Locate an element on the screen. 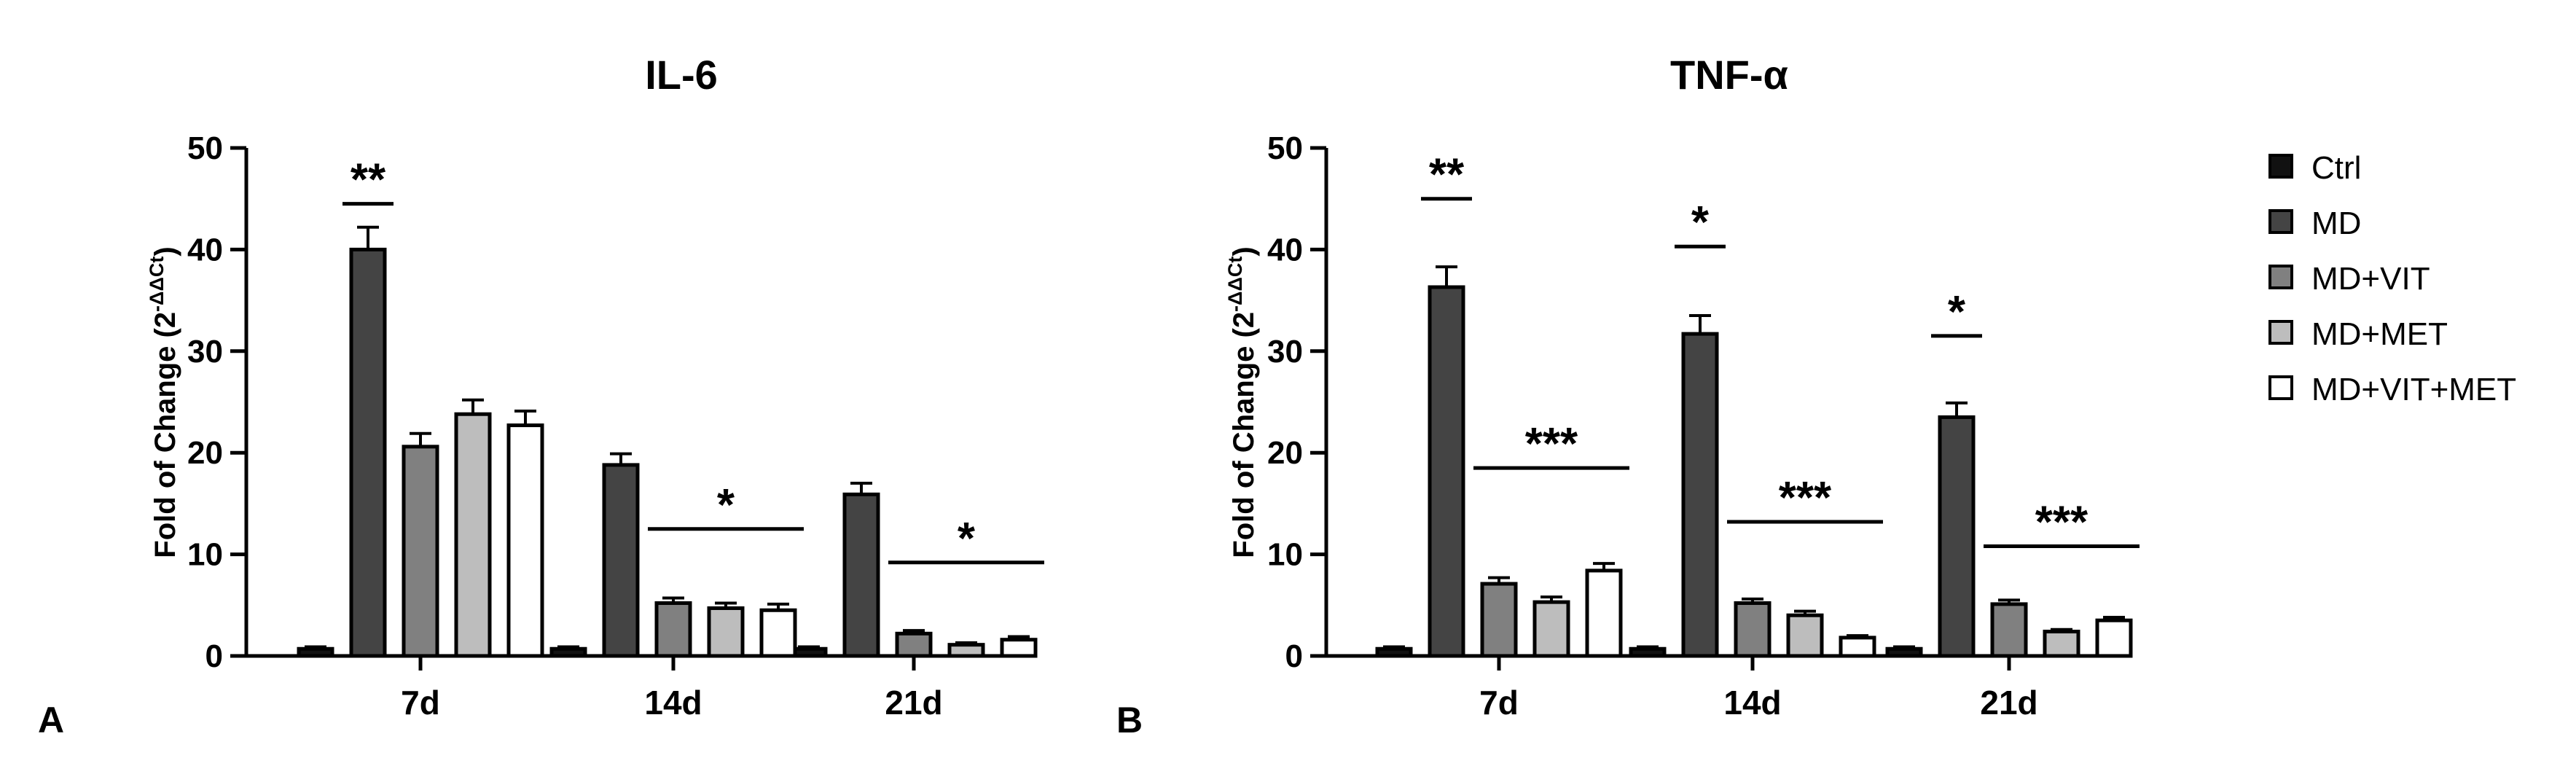 This screenshot has width=2576, height=774. chart-title: IL-6 is located at coordinates (681, 75).